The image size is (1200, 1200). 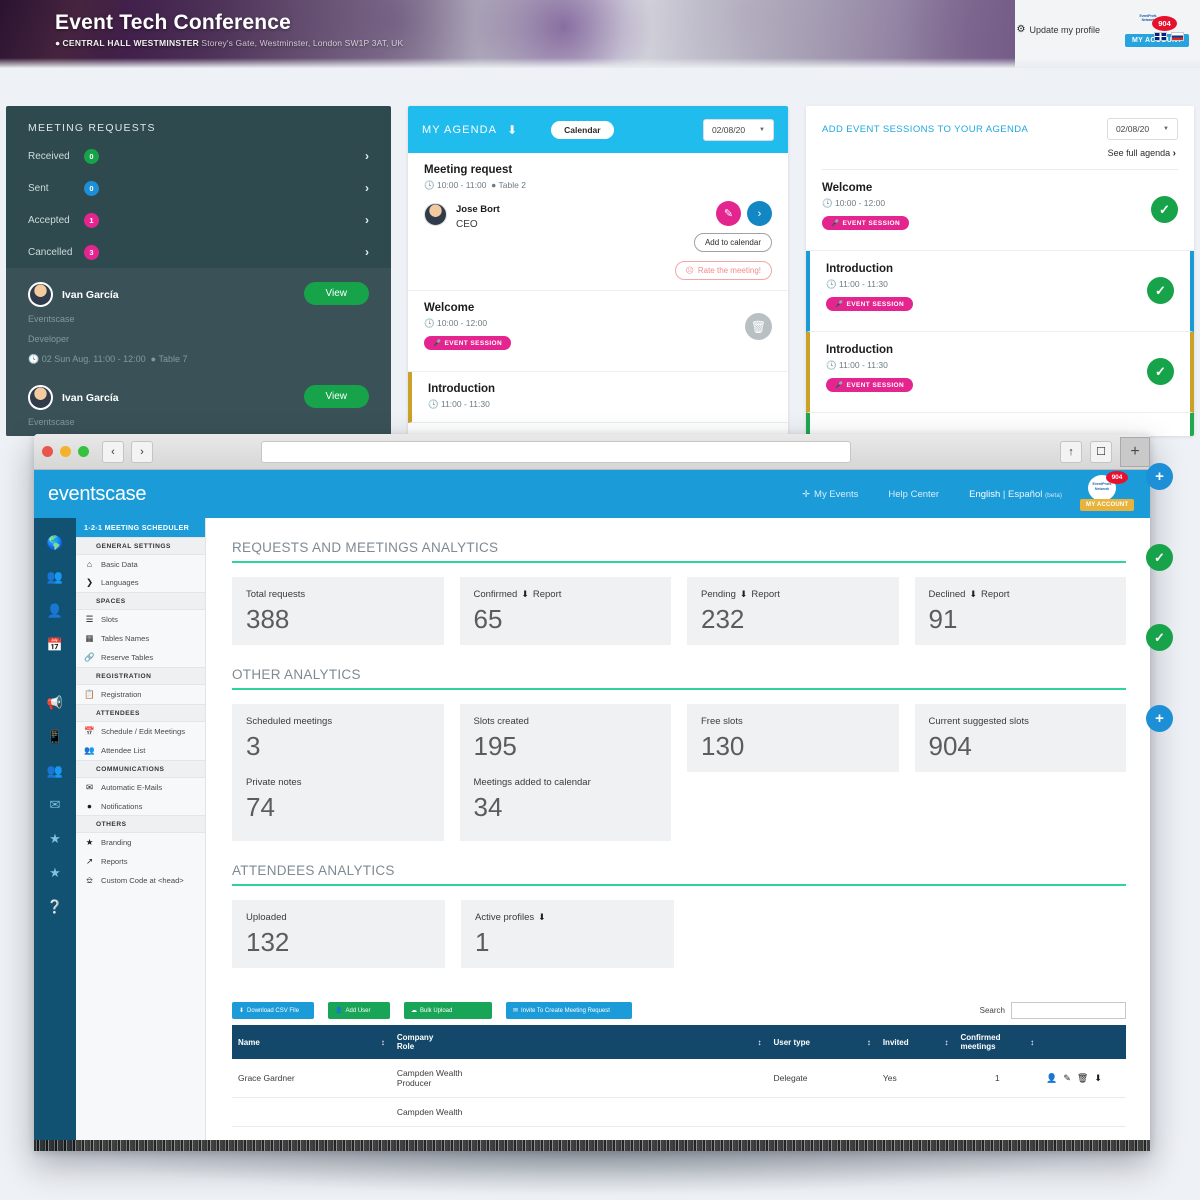 I want to click on col-company-role: Company Role ↕, so click(x=579, y=1042).